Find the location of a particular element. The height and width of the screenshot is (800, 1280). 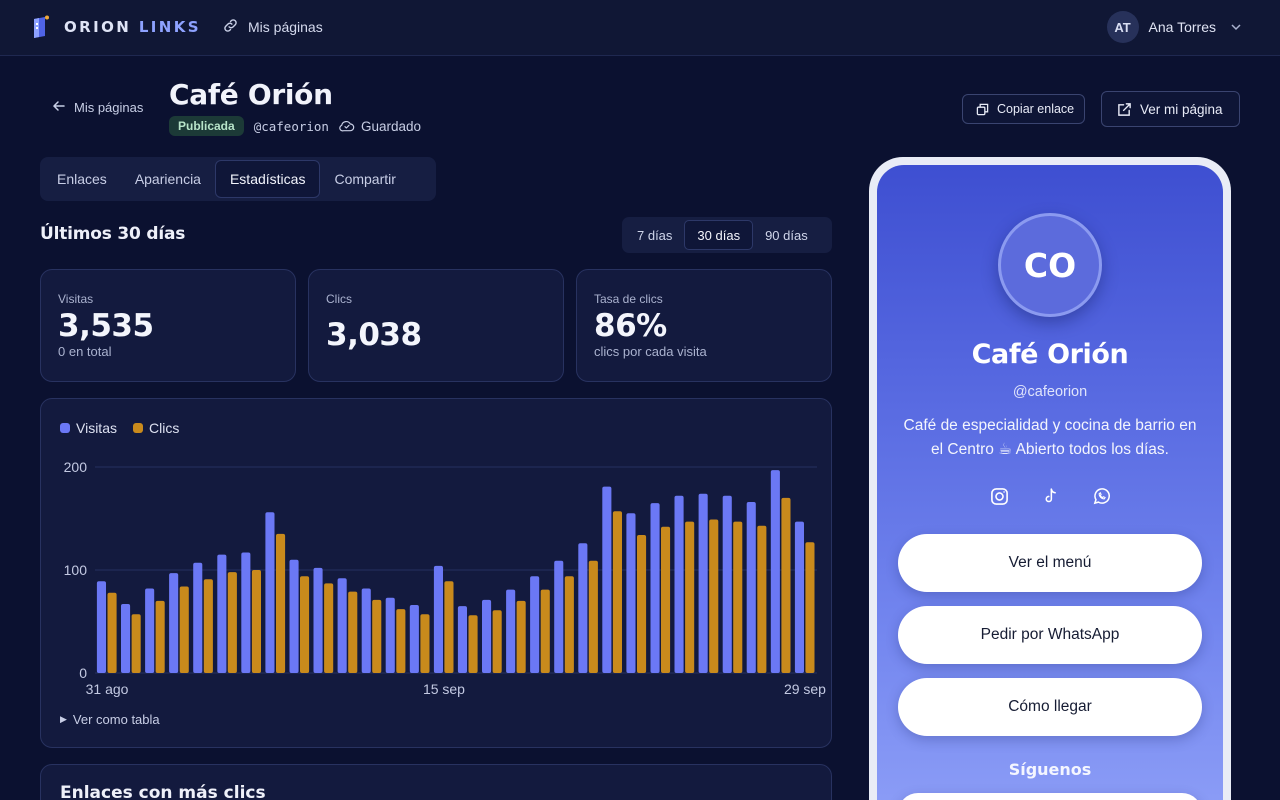

x-tick-label: 29 sep is located at coordinates (805, 689).